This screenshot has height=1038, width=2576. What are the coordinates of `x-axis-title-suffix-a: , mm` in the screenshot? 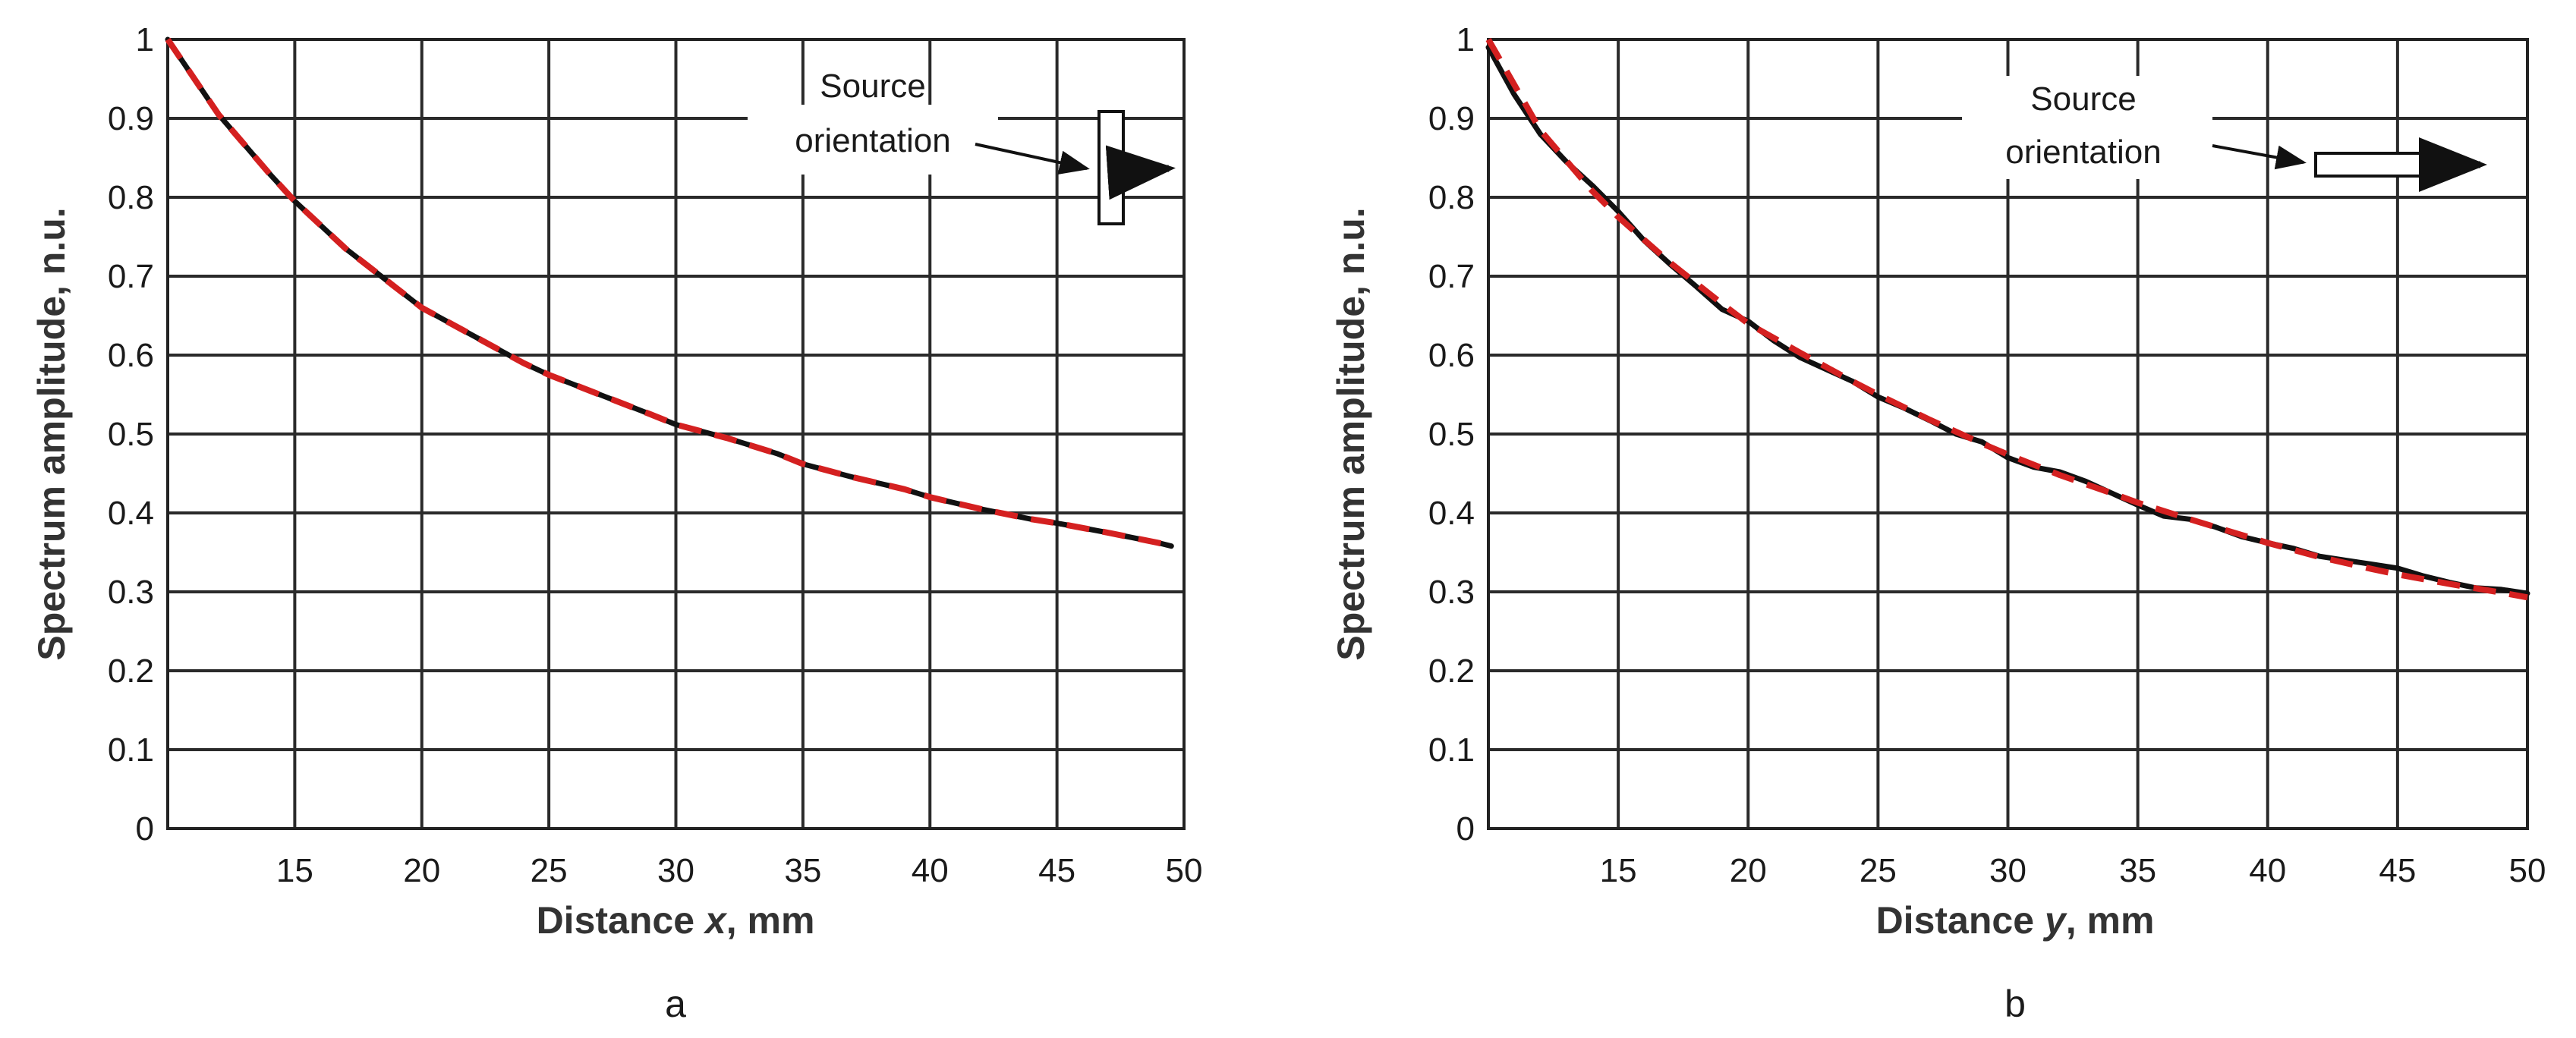 It's located at (770, 921).